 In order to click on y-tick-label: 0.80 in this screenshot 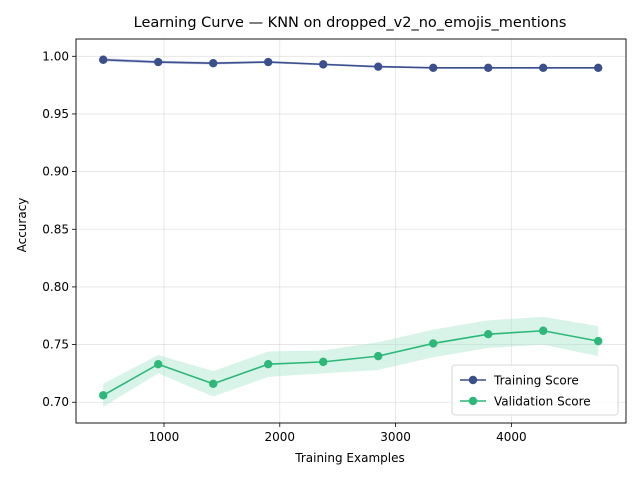, I will do `click(55, 287)`.